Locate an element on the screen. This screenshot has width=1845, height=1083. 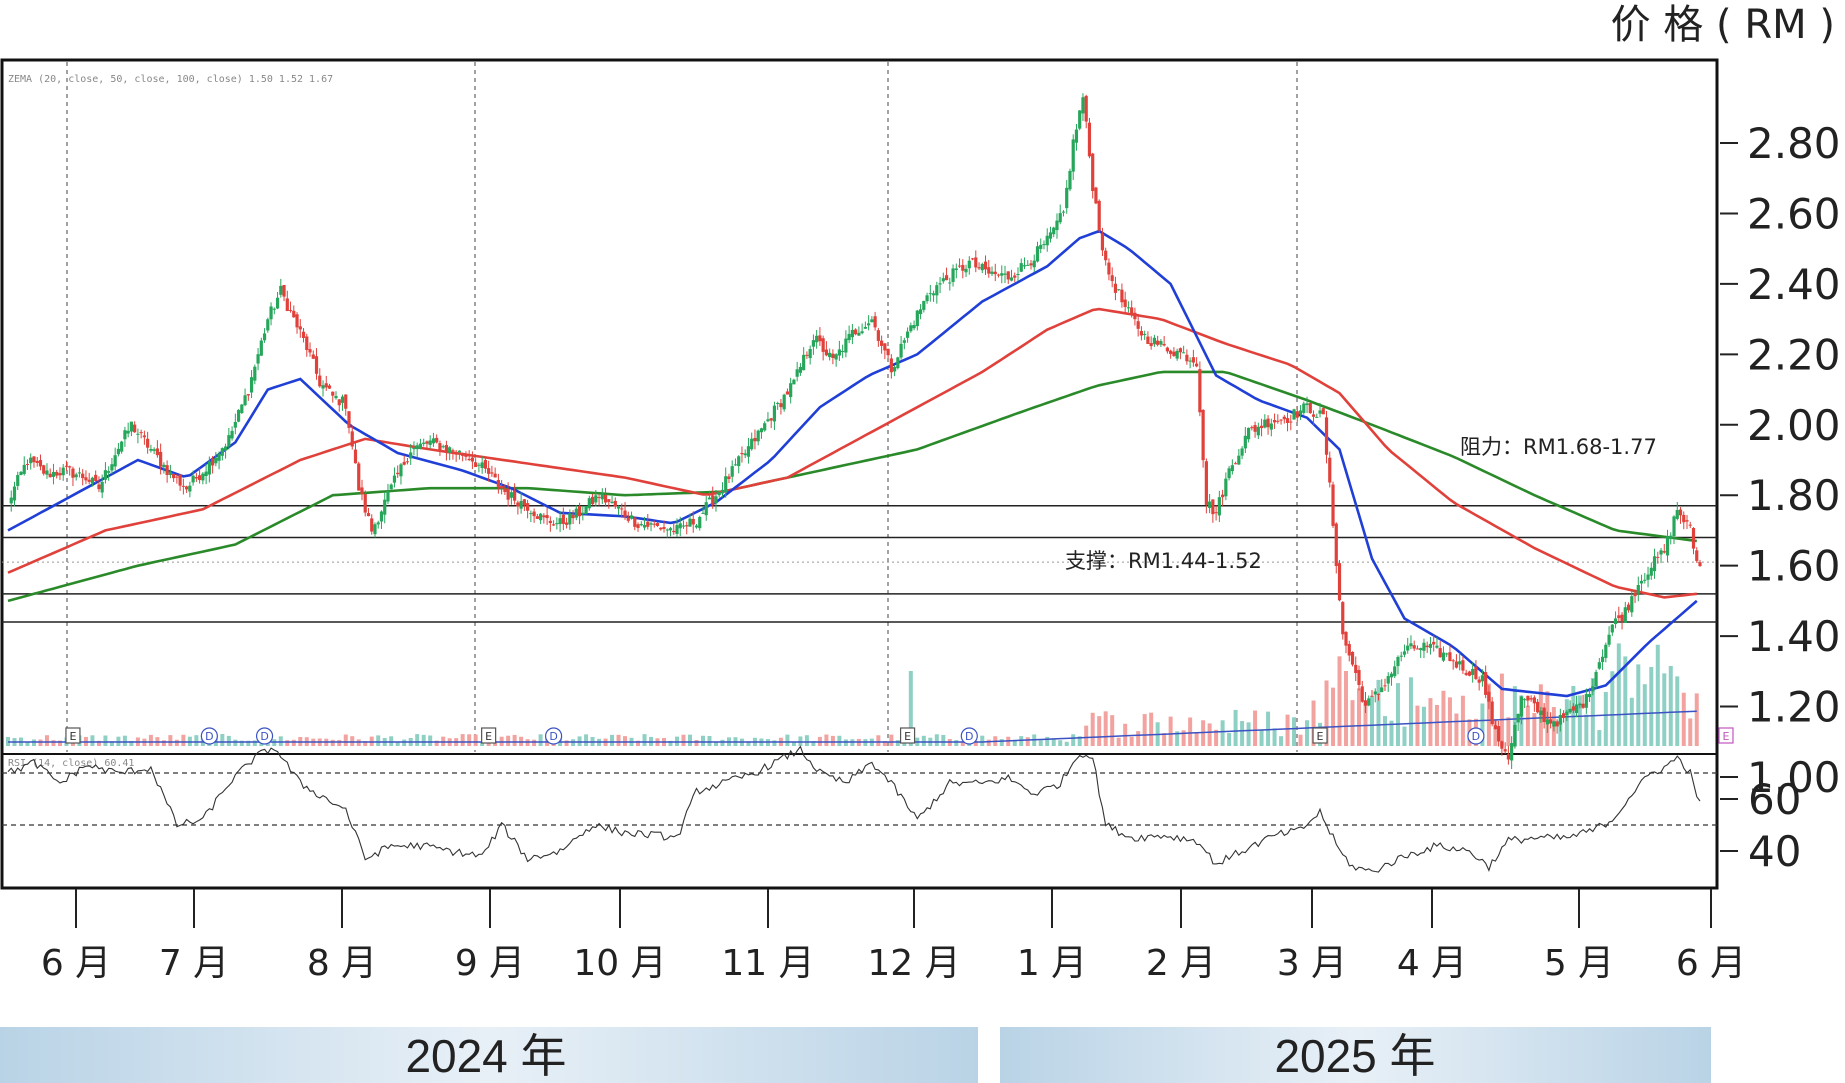
rsi-line is located at coordinates (854, 809).